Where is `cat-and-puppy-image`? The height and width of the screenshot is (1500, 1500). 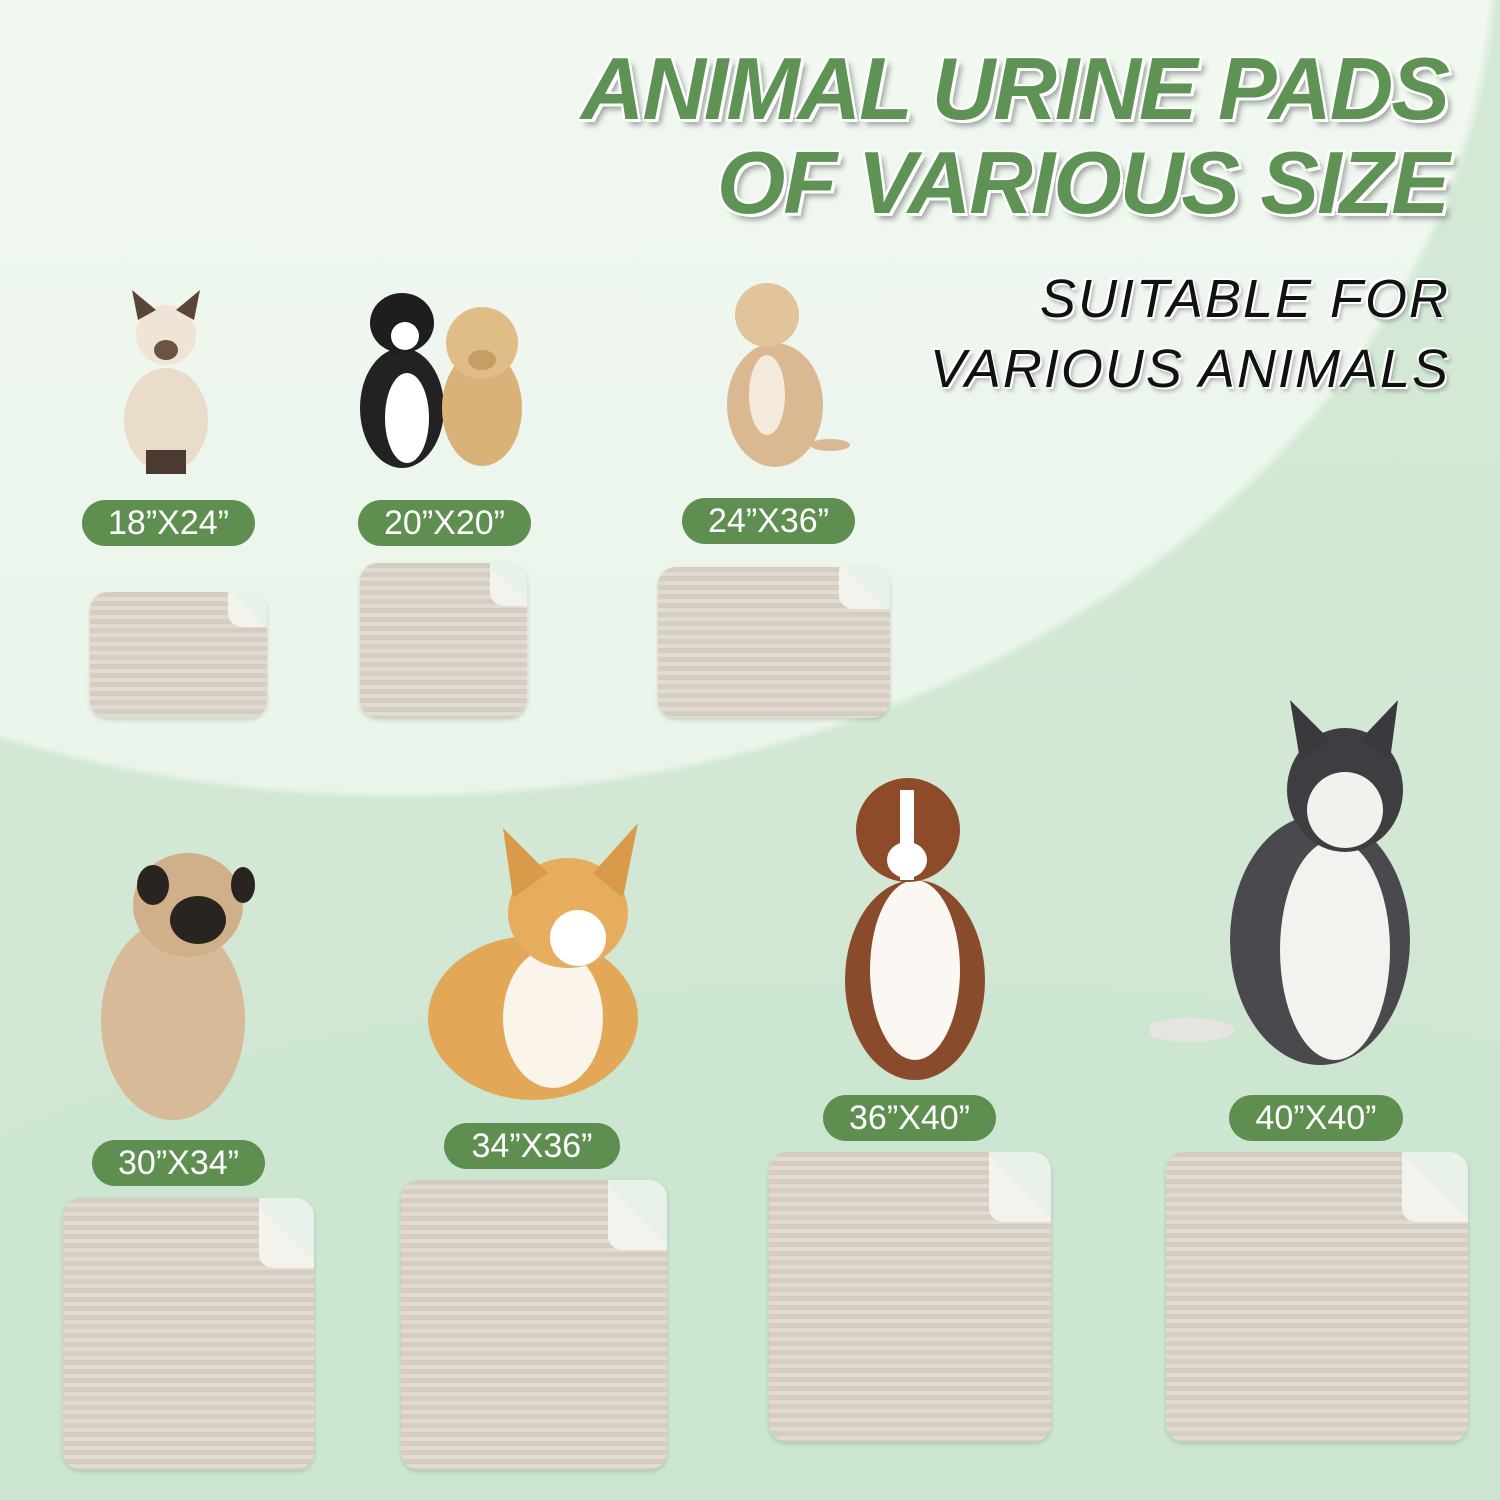
cat-and-puppy-image is located at coordinates (441, 380).